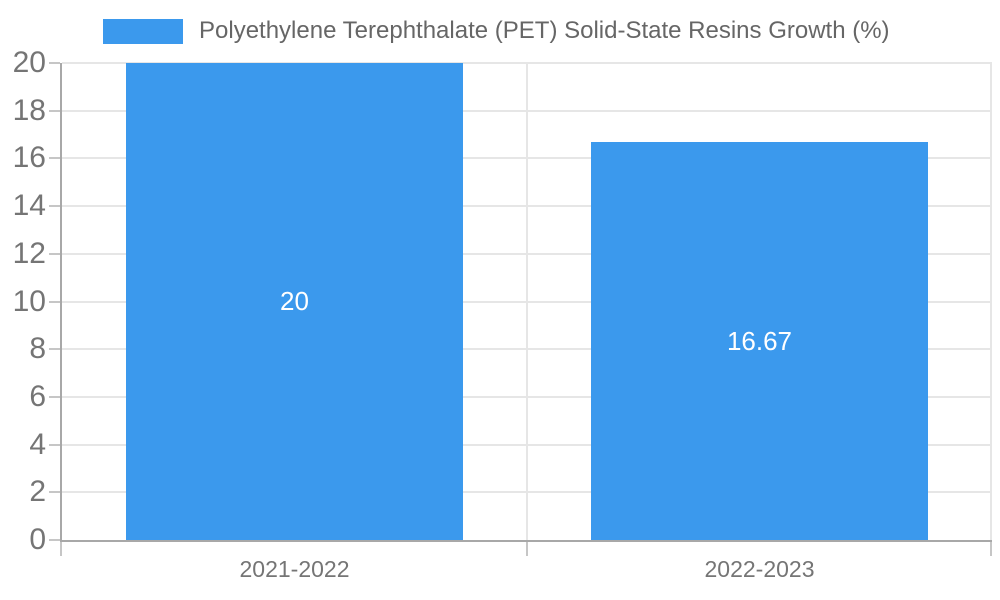 The image size is (1000, 600). I want to click on y-axis-tick-label: 12, so click(29, 253).